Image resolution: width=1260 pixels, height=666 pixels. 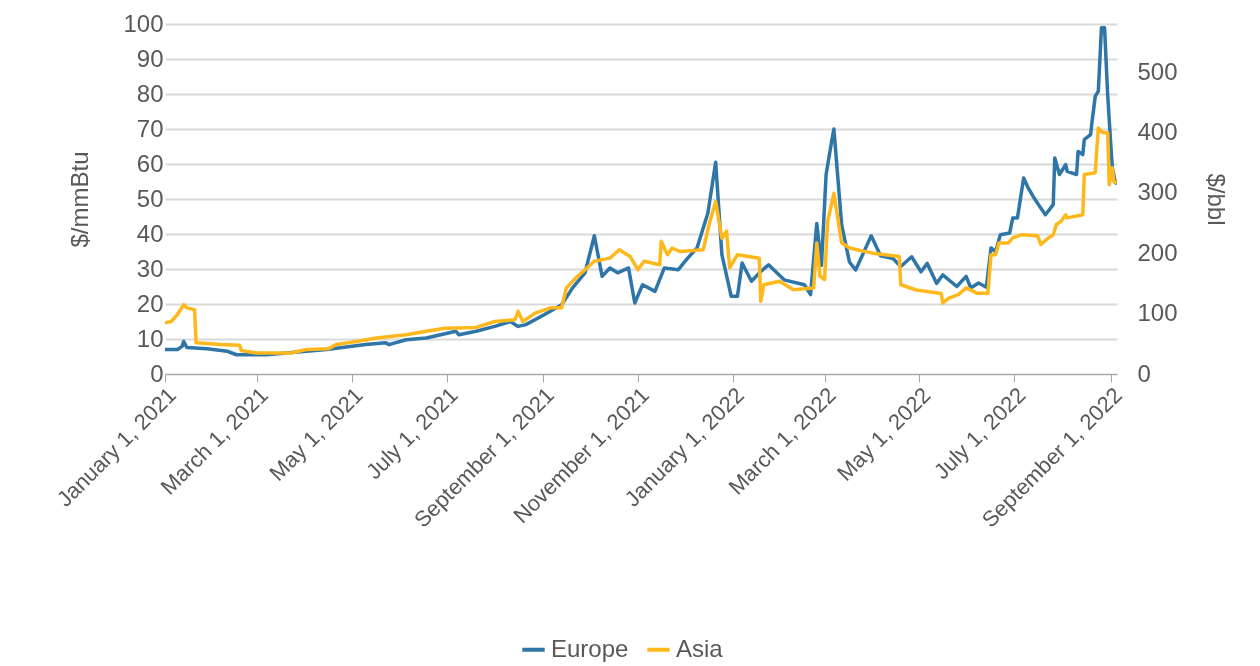 What do you see at coordinates (157, 373) in the screenshot?
I see `y-tick-label: 0` at bounding box center [157, 373].